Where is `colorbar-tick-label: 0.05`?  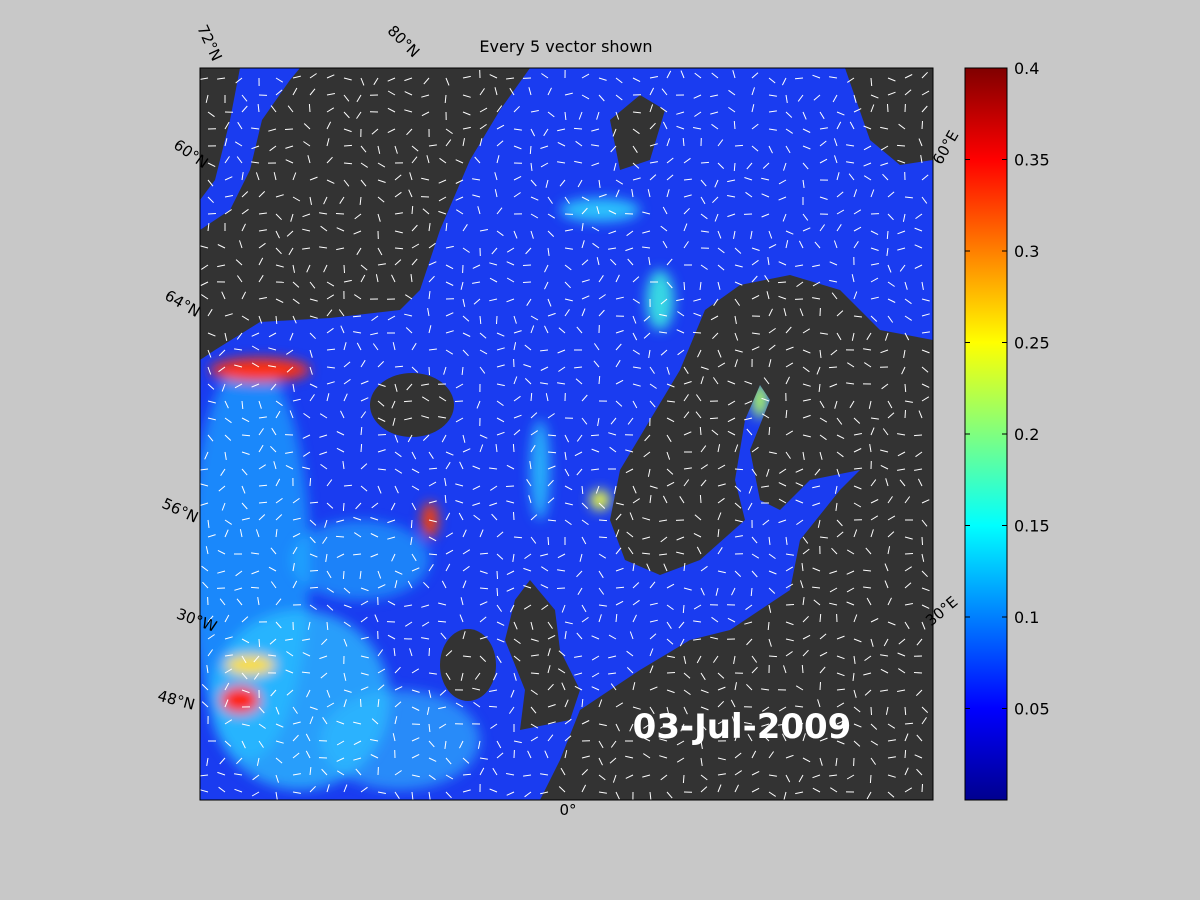
colorbar-tick-label: 0.05 is located at coordinates (1032, 709).